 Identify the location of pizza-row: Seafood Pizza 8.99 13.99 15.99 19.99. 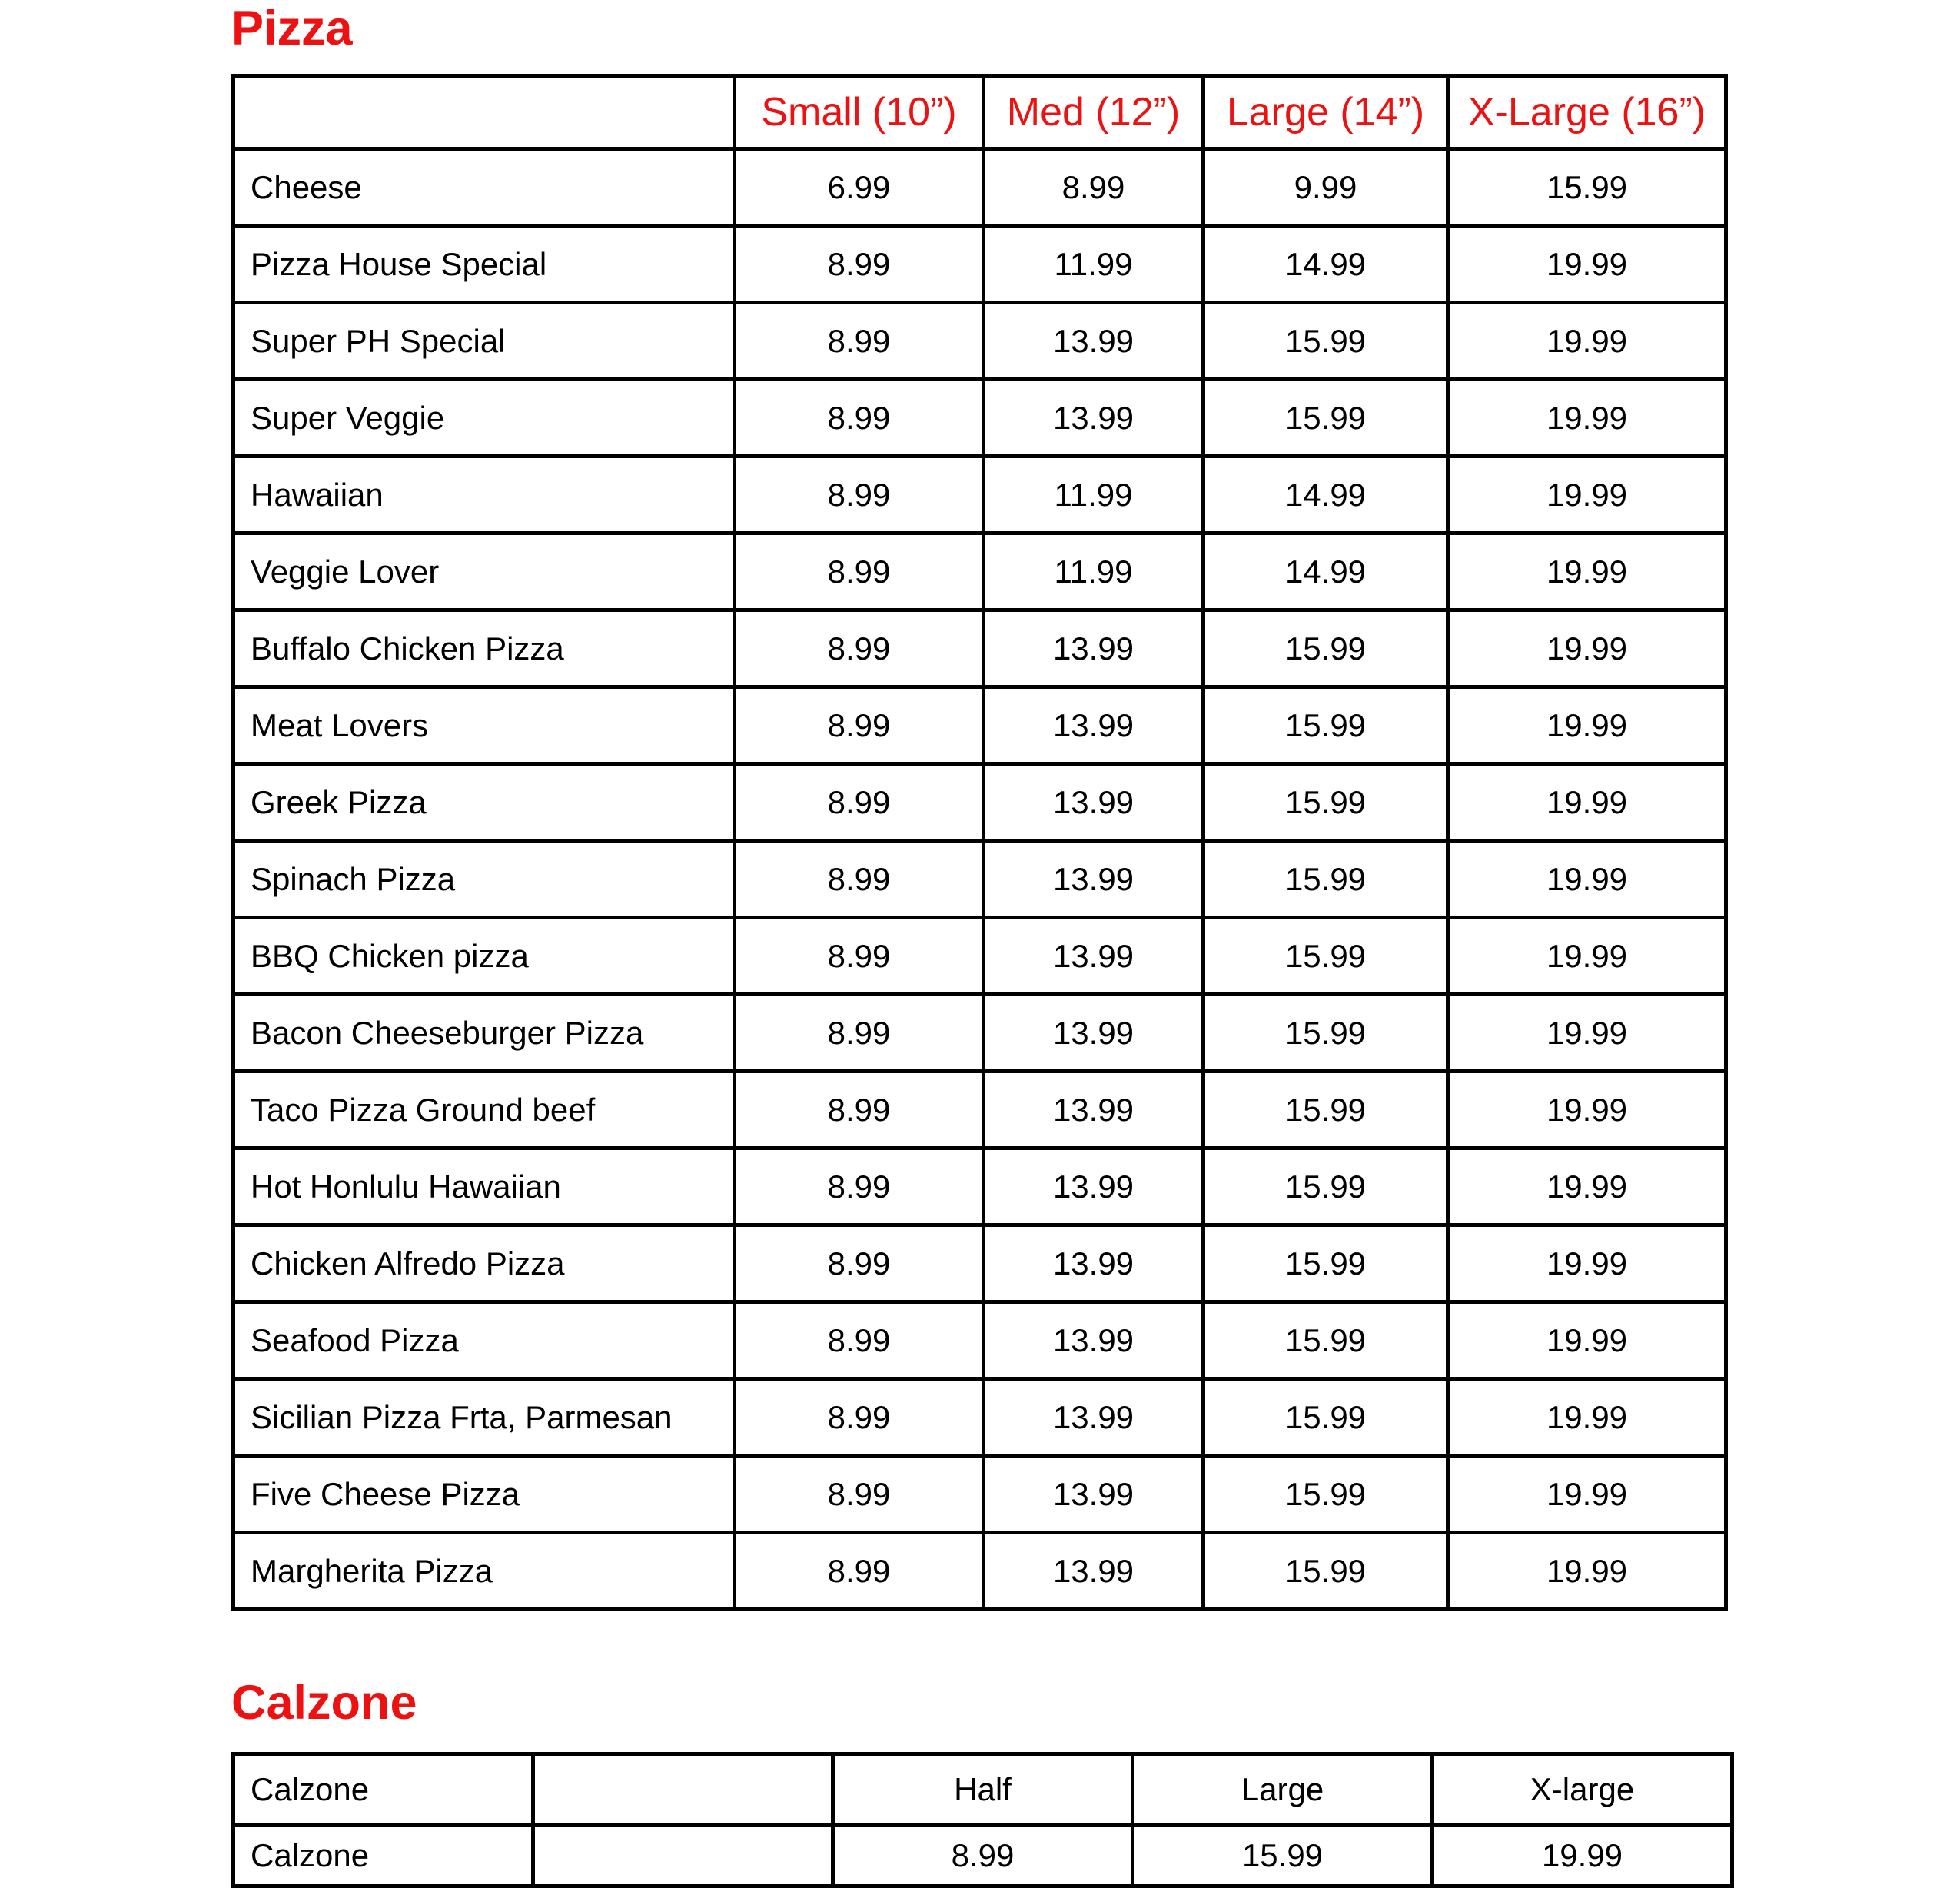
(979, 1340).